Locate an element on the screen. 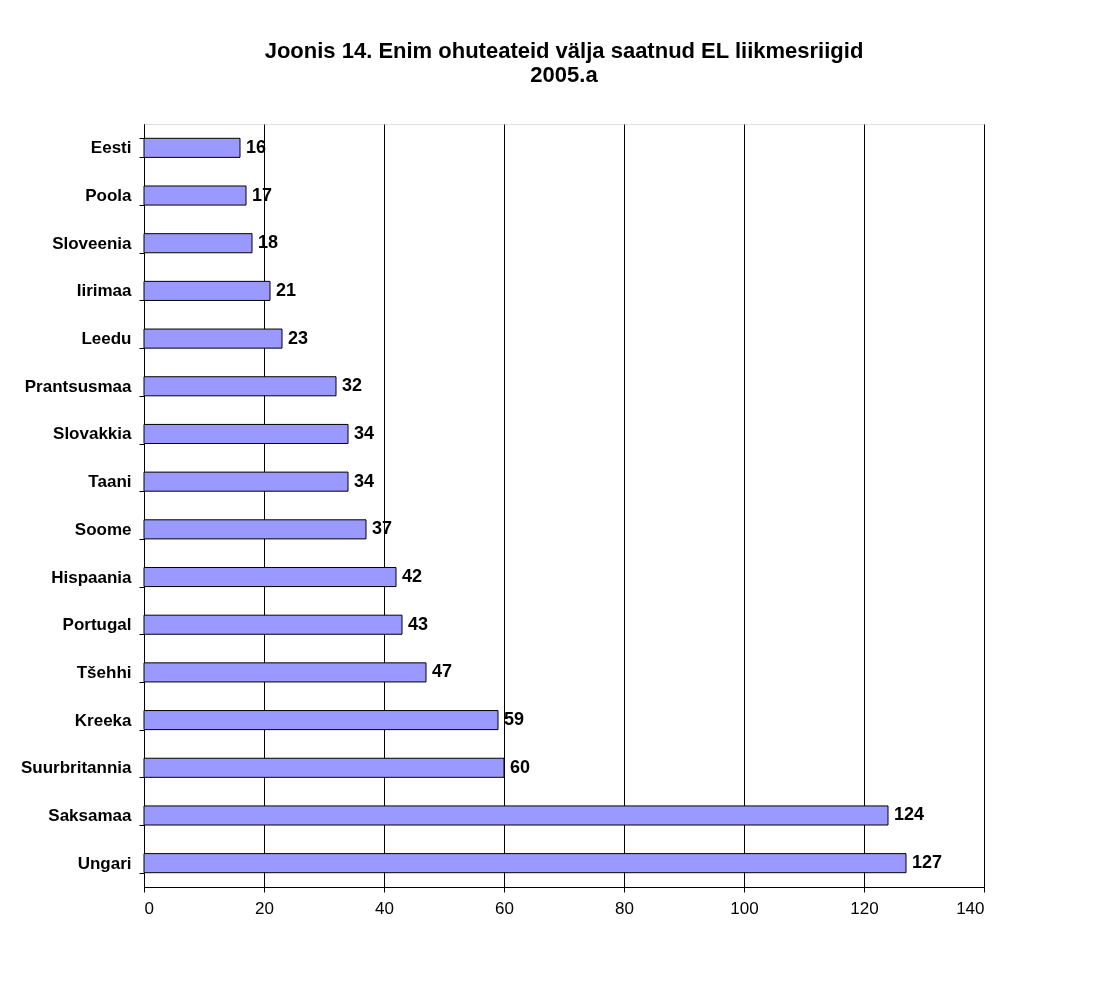  x-tick-label: 60 is located at coordinates (504, 908).